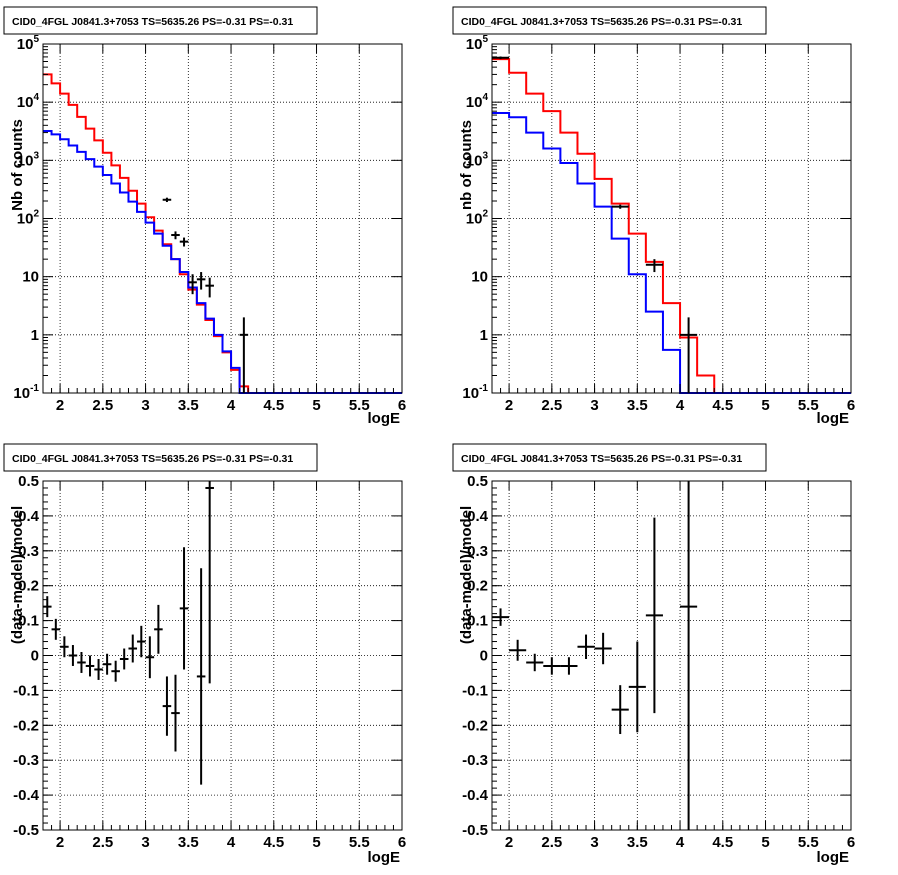  What do you see at coordinates (26, 690) in the screenshot?
I see `y-tick-label: -0.1` at bounding box center [26, 690].